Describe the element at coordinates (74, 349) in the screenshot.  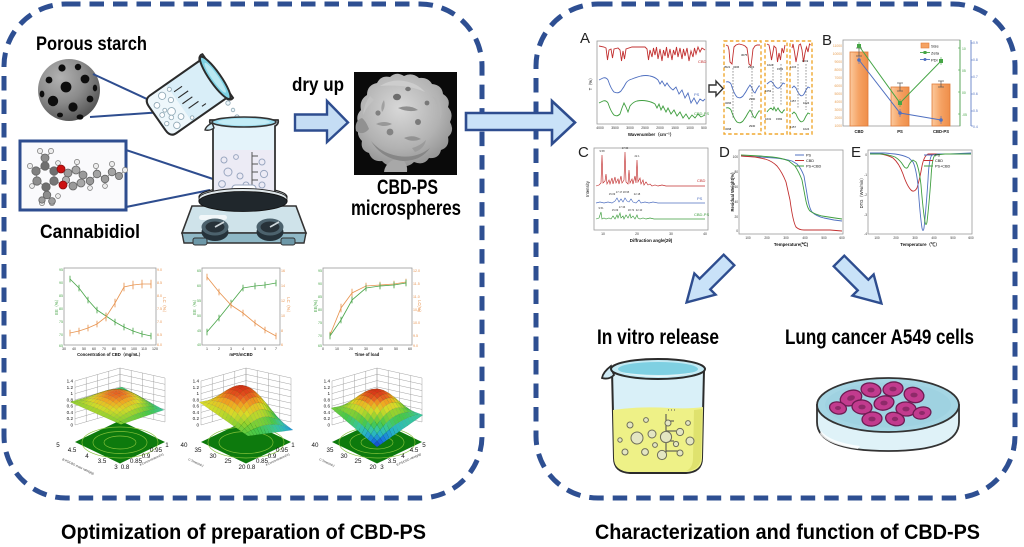
I see `svg-text: 40` at that location.